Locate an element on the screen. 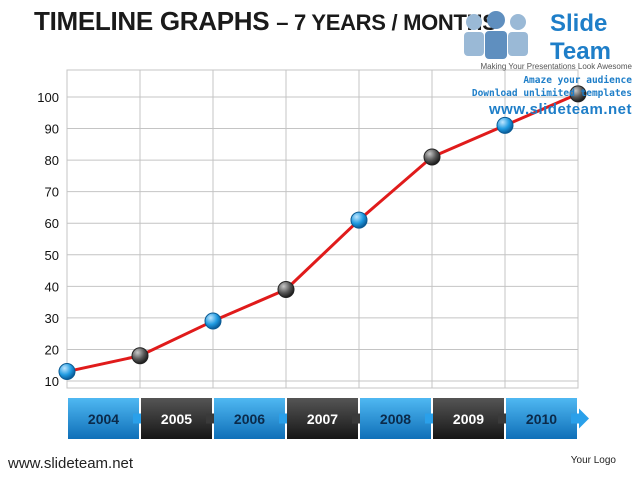 The width and height of the screenshot is (638, 478). title-main: TIMELINE GRAPHS is located at coordinates (152, 21).